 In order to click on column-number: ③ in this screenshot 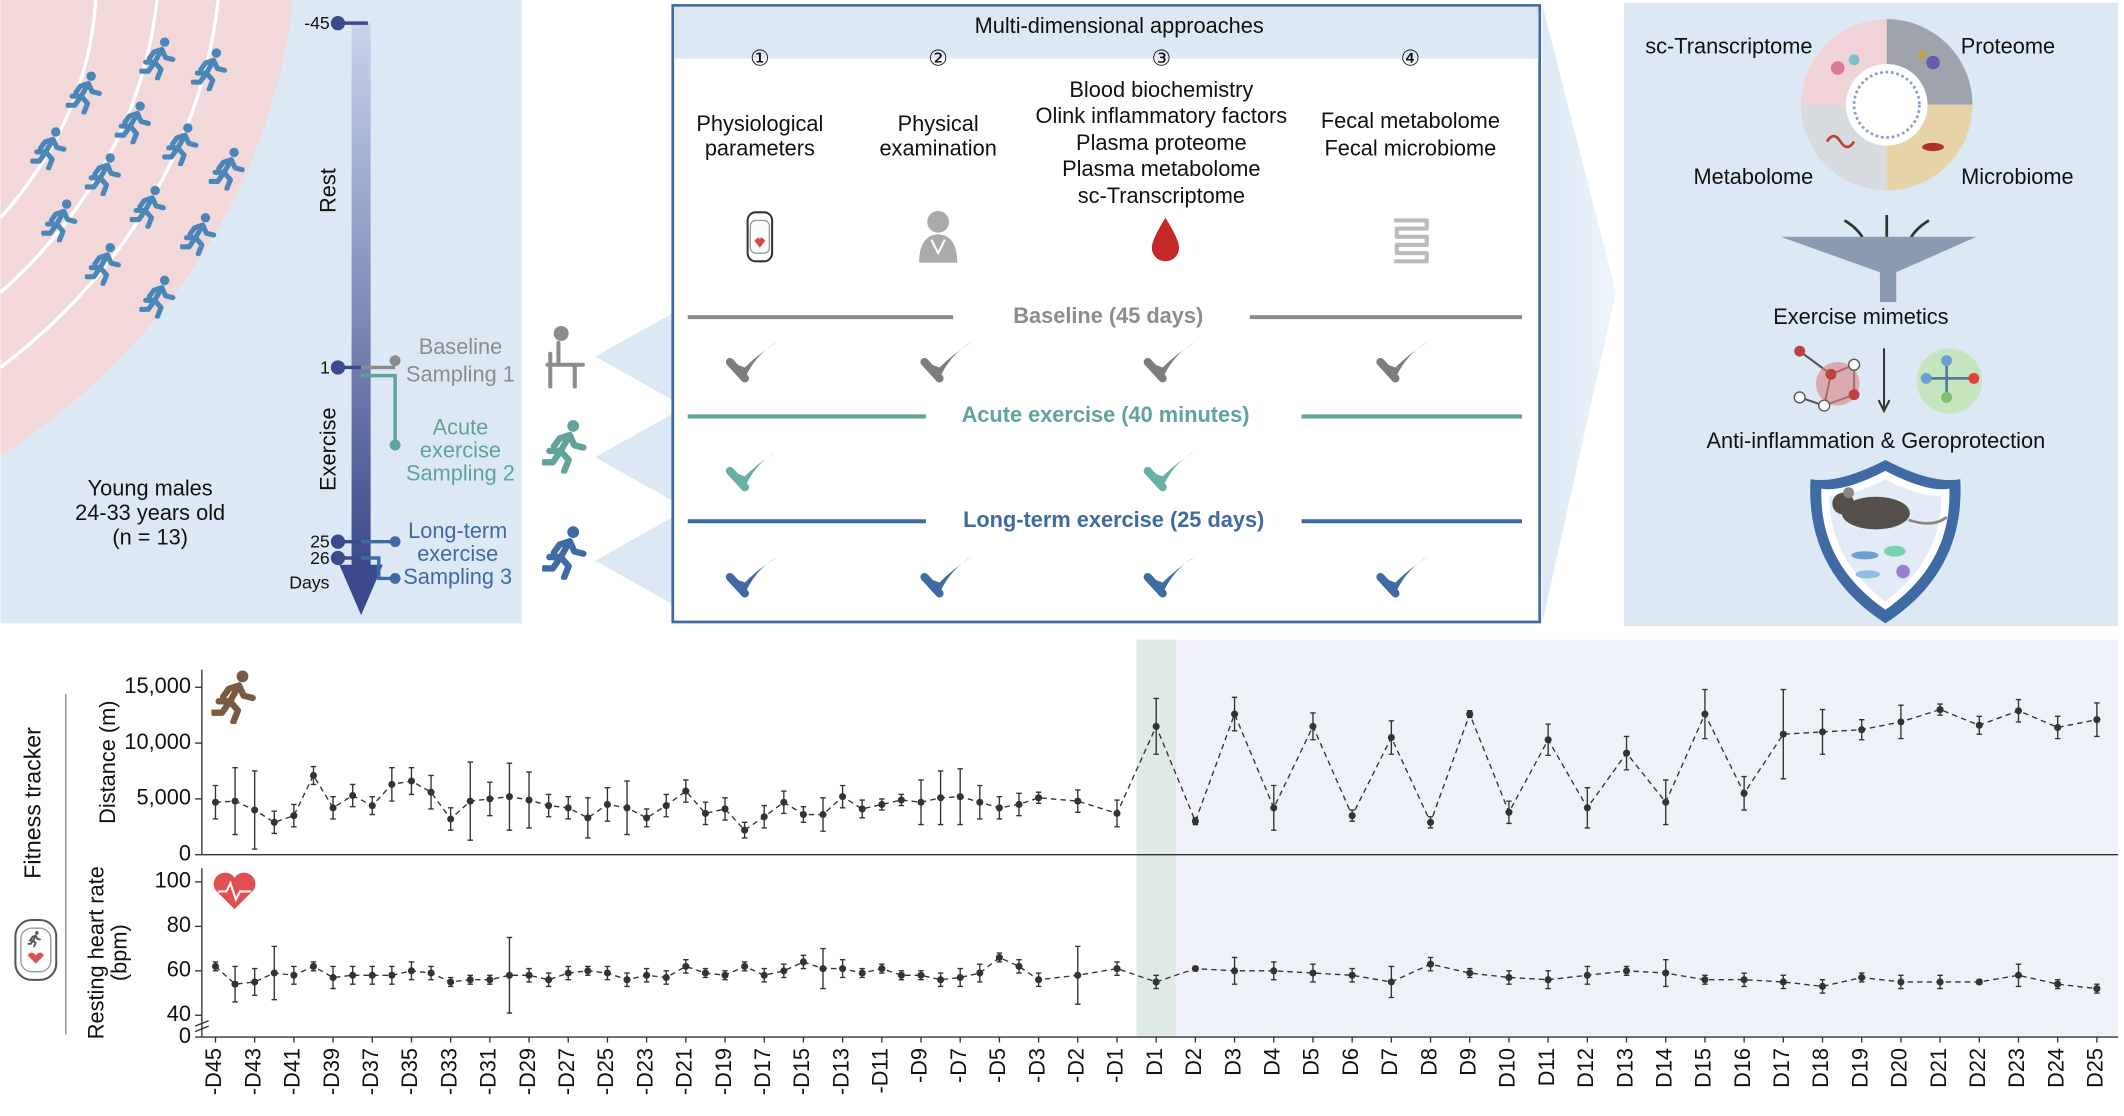, I will do `click(1162, 58)`.